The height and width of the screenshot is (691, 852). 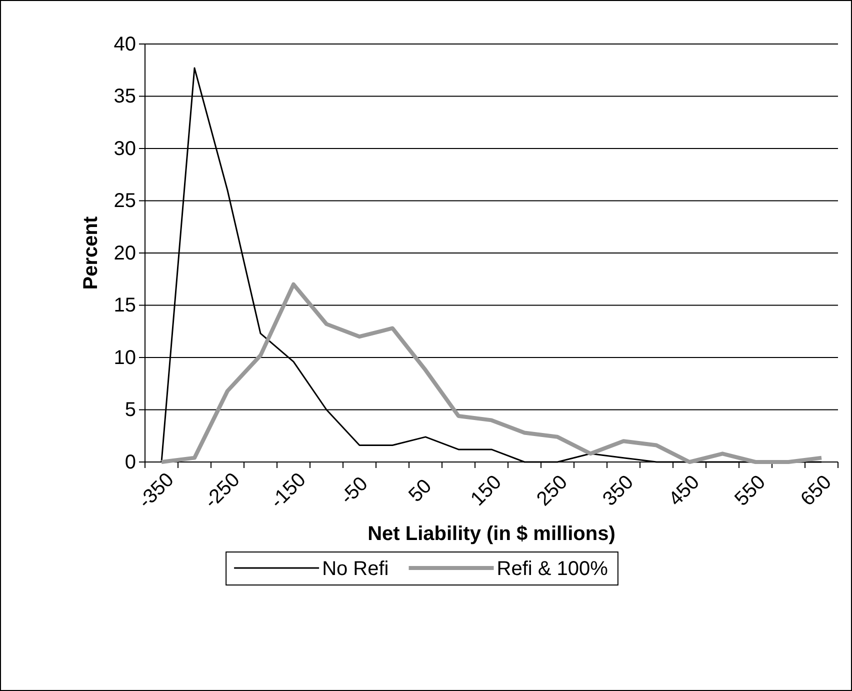 I want to click on x-tick-label: 550, so click(x=750, y=490).